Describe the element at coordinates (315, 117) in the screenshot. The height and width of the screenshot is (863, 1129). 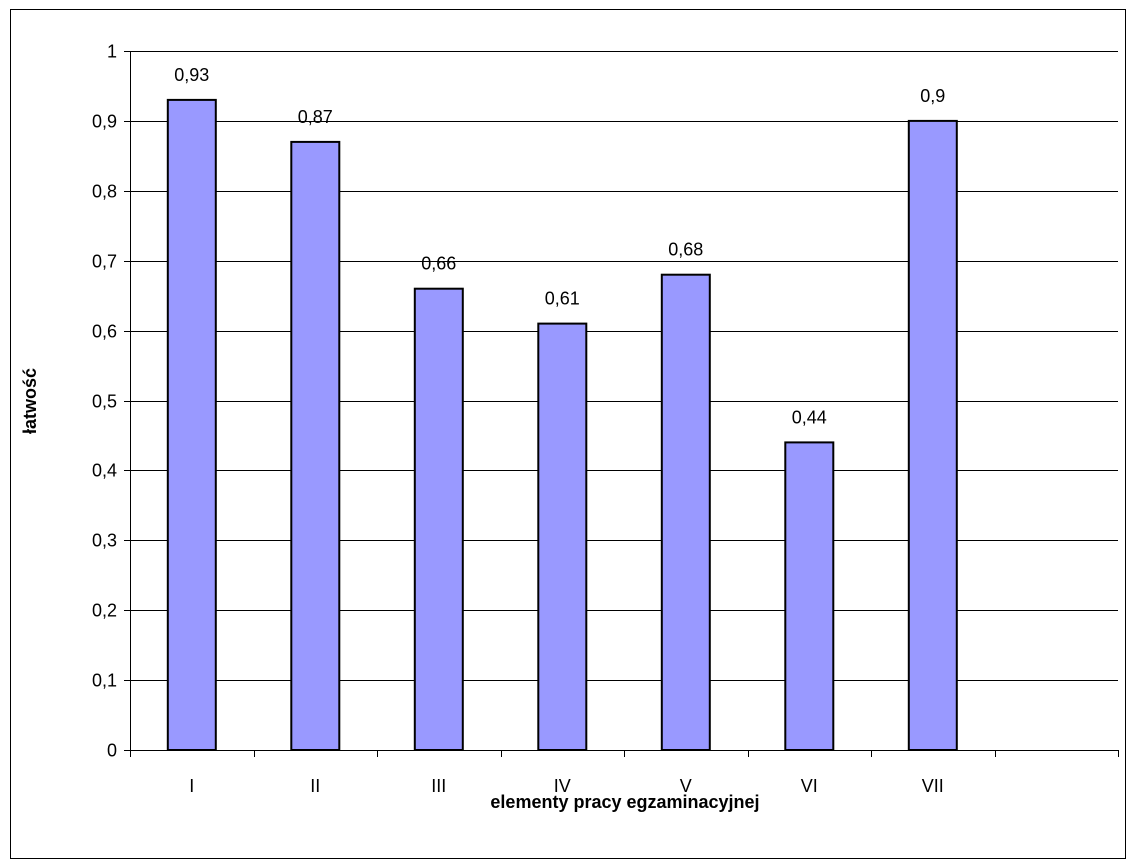
I see `data-label: 0,87` at that location.